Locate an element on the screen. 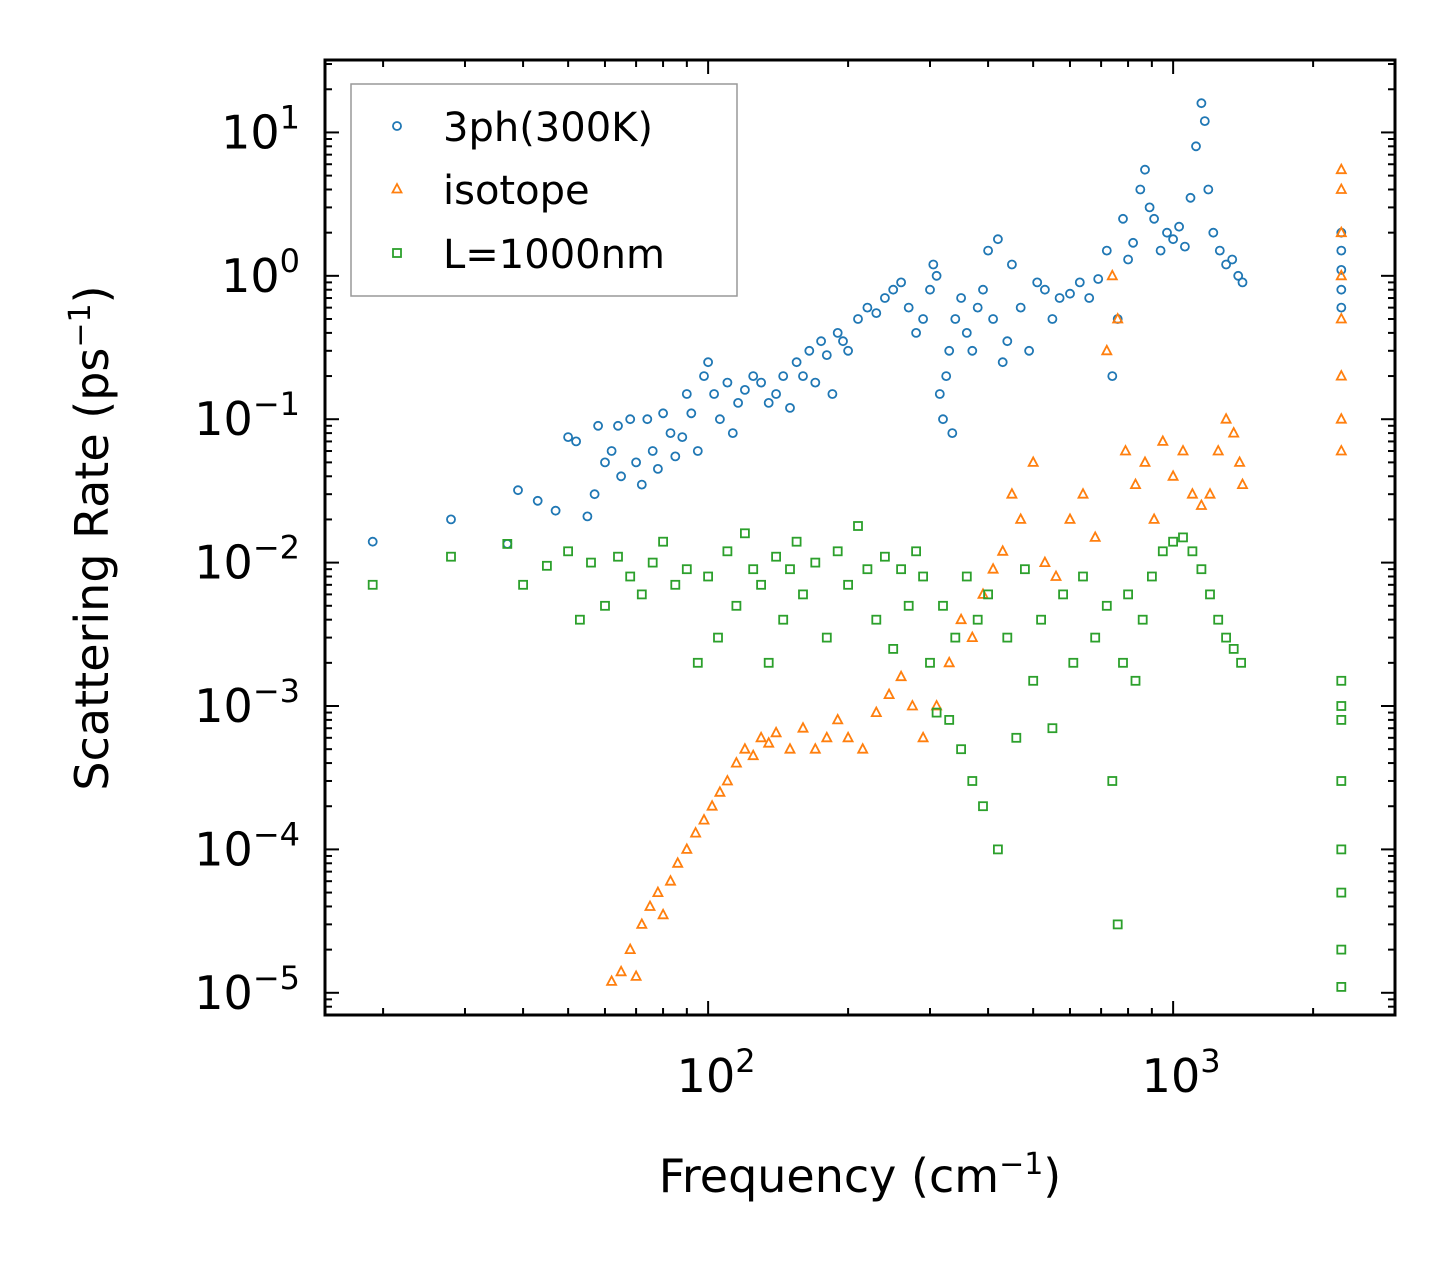 Image resolution: width=1455 pixels, height=1265 pixels. legend-label-boundary: L=1000nm is located at coordinates (554, 255).